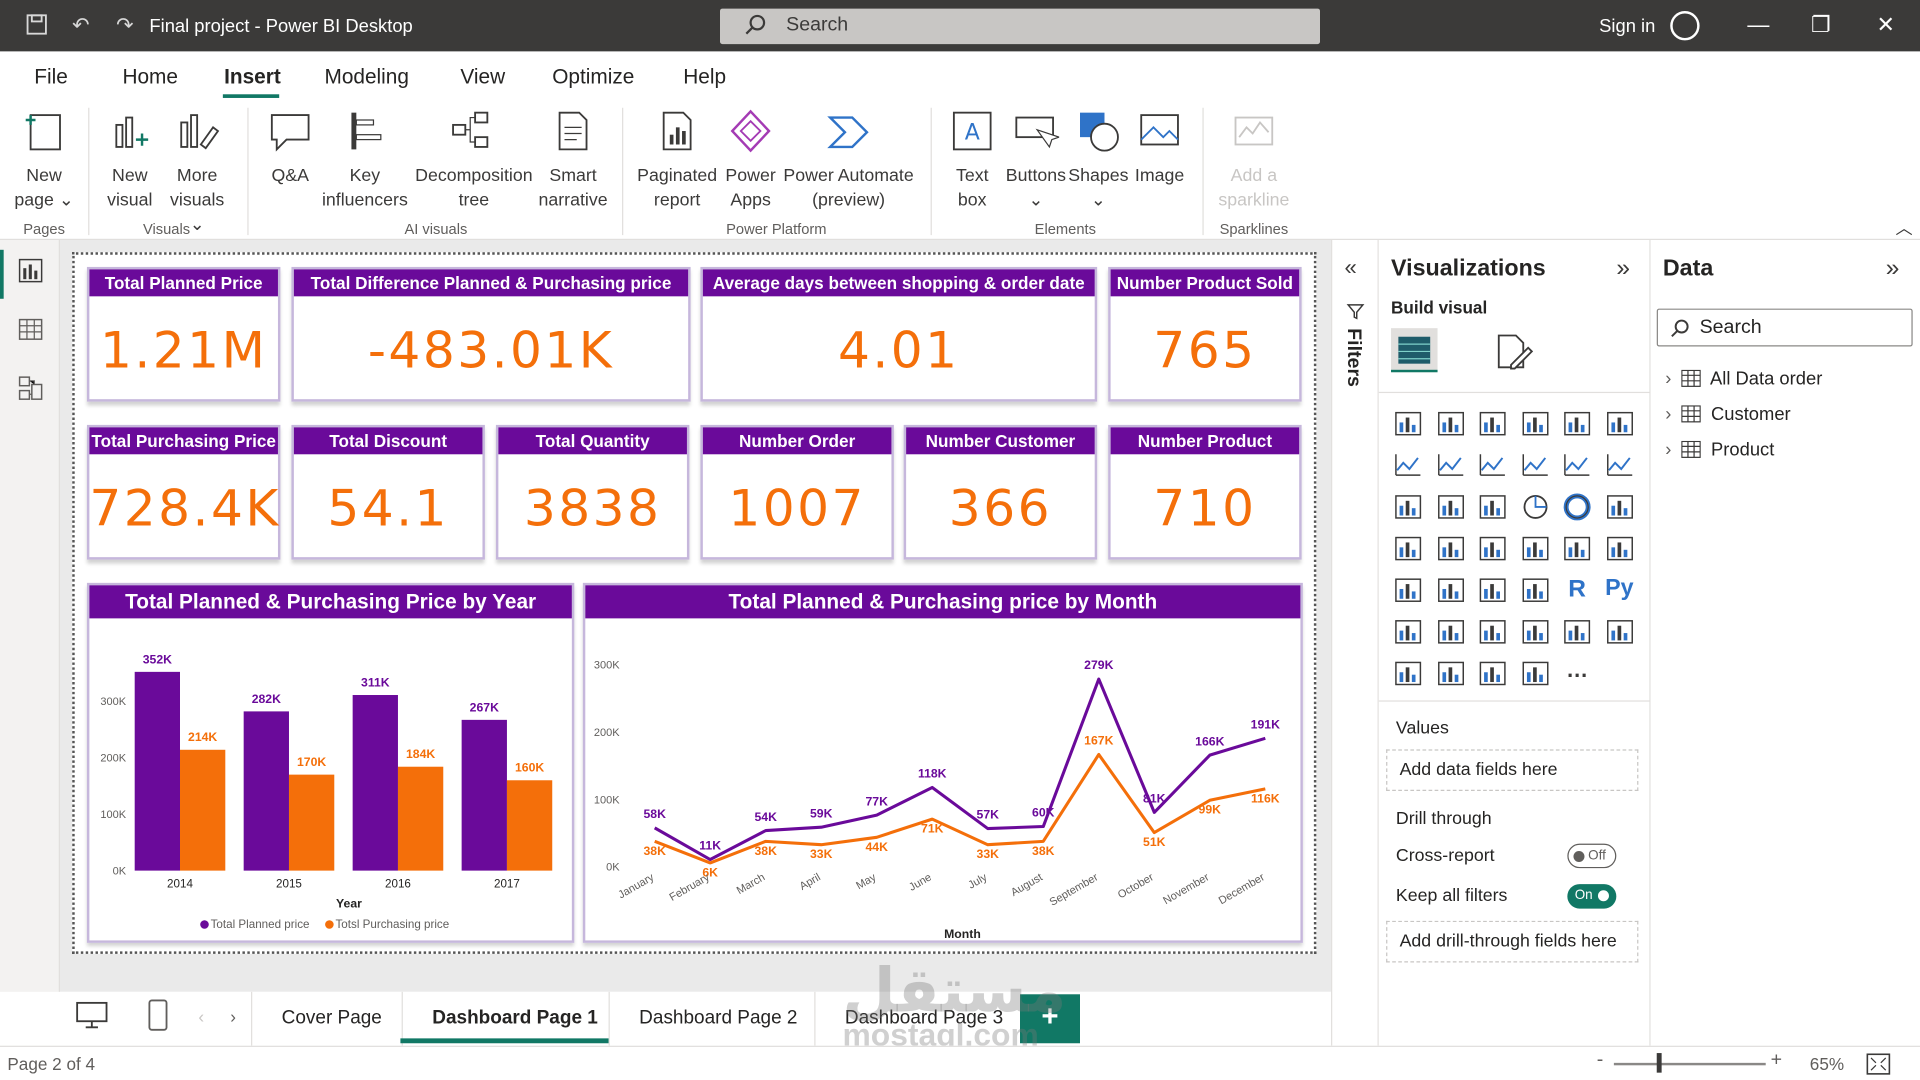 This screenshot has width=1920, height=1080. I want to click on tab-optimize: Optimize, so click(593, 76).